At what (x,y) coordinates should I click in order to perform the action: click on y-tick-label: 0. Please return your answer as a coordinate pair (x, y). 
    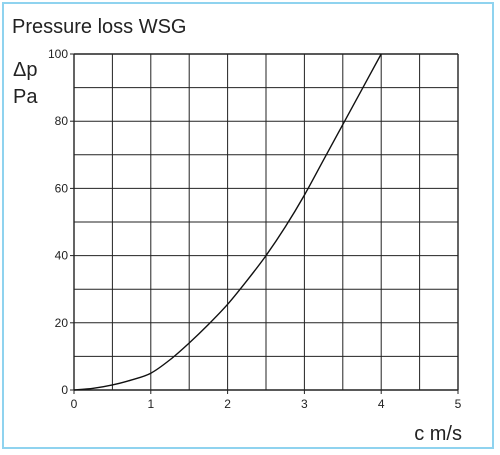
    Looking at the image, I should click on (64, 390).